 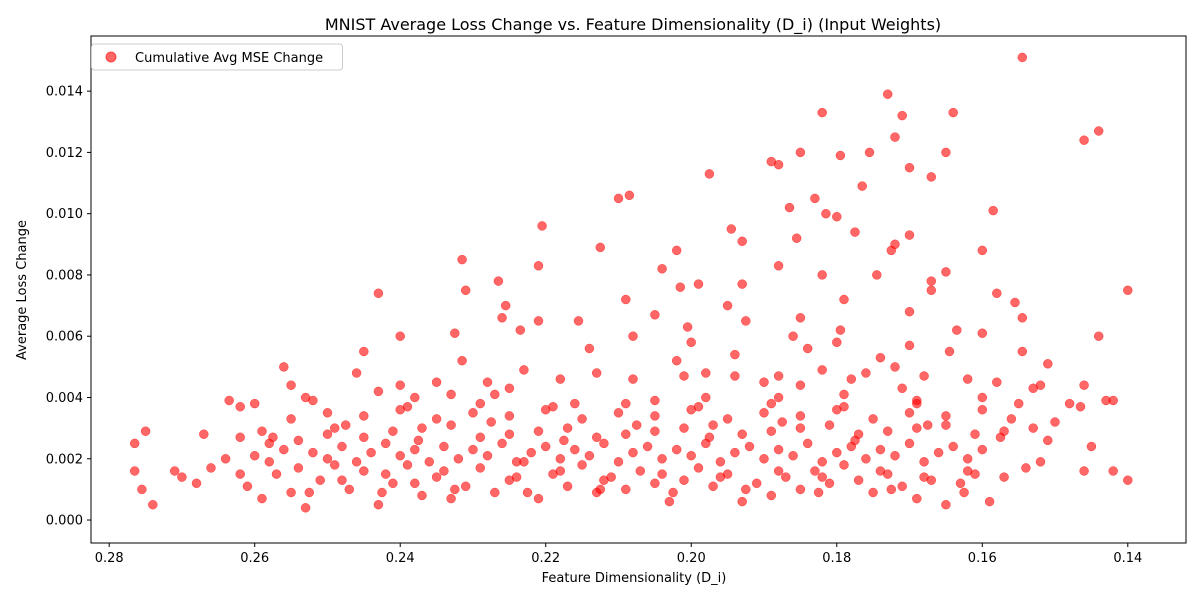 What do you see at coordinates (836, 558) in the screenshot?
I see `x-tick-label: 0.18` at bounding box center [836, 558].